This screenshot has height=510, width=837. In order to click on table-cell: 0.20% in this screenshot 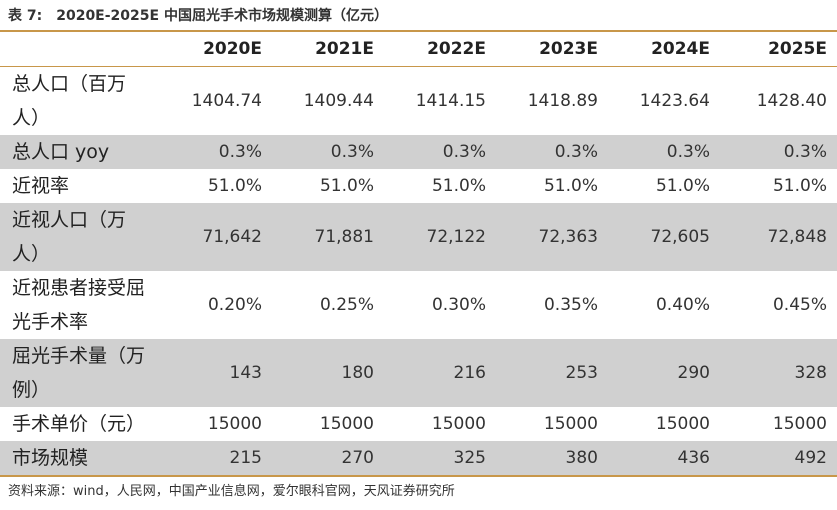, I will do `click(234, 305)`.